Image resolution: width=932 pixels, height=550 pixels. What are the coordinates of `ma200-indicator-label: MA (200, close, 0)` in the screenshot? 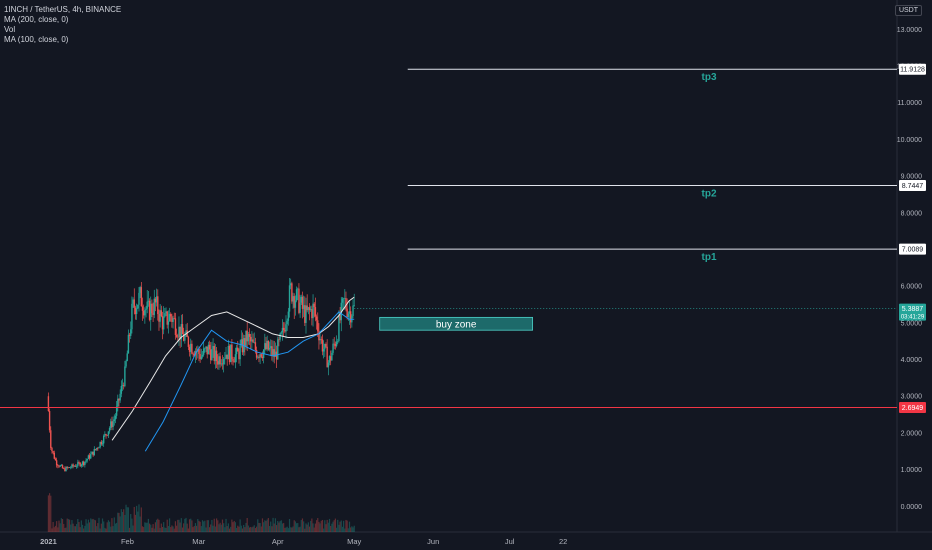 It's located at (36, 19).